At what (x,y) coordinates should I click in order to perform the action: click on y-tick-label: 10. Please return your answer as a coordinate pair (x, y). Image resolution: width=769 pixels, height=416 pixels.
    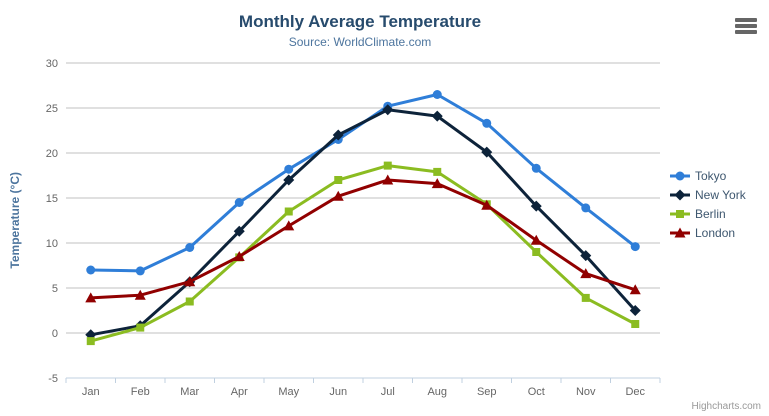
    Looking at the image, I should click on (52, 244).